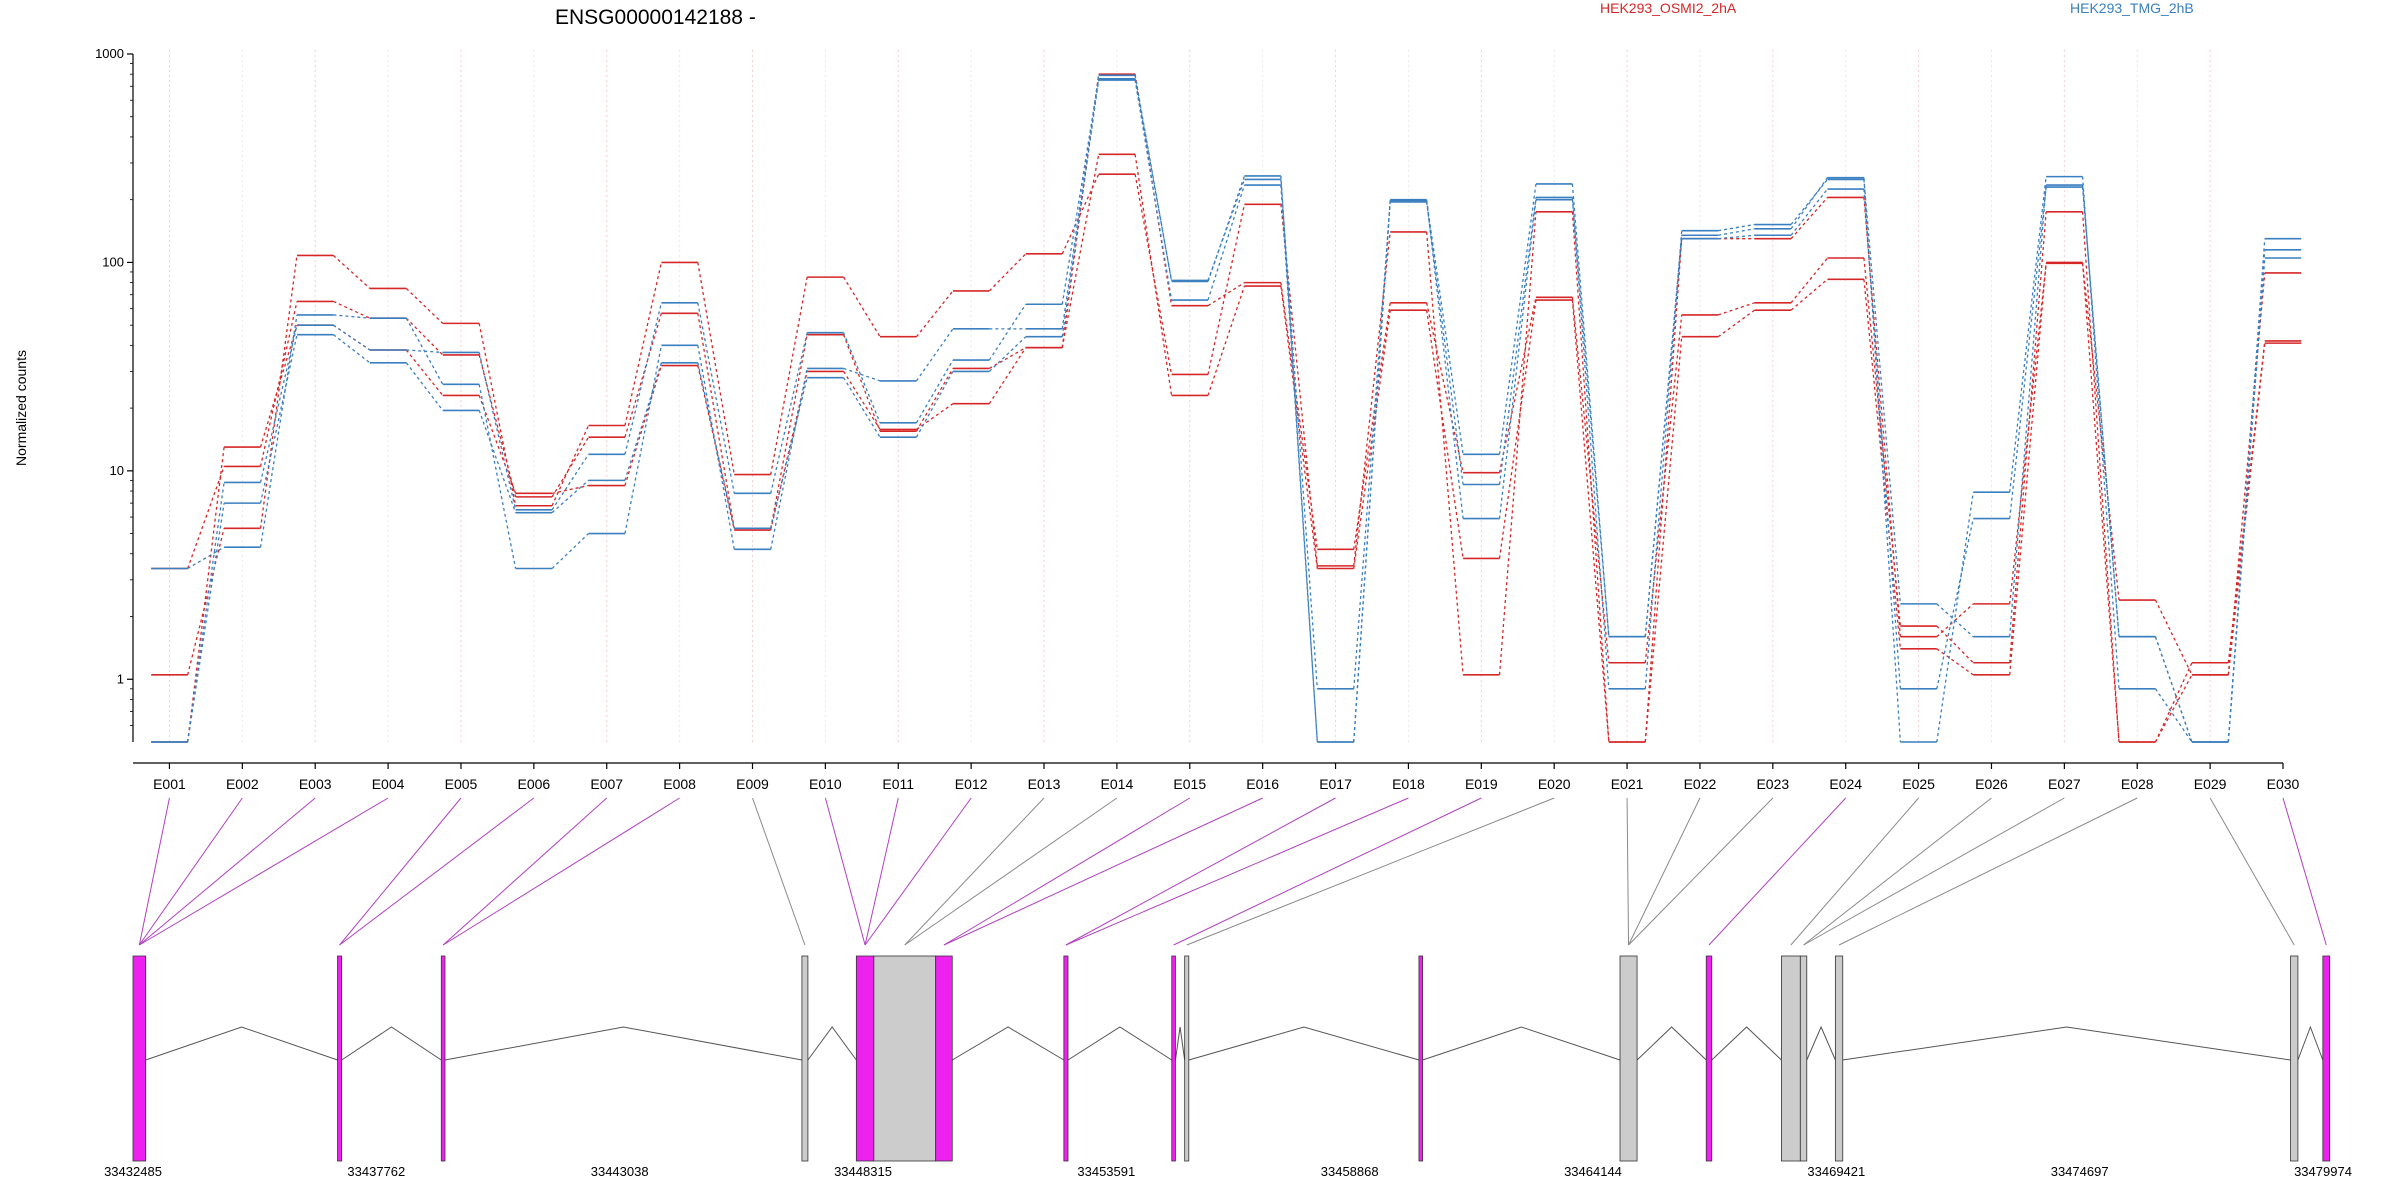  I want to click on exon-connectors, so click(1232, 871).